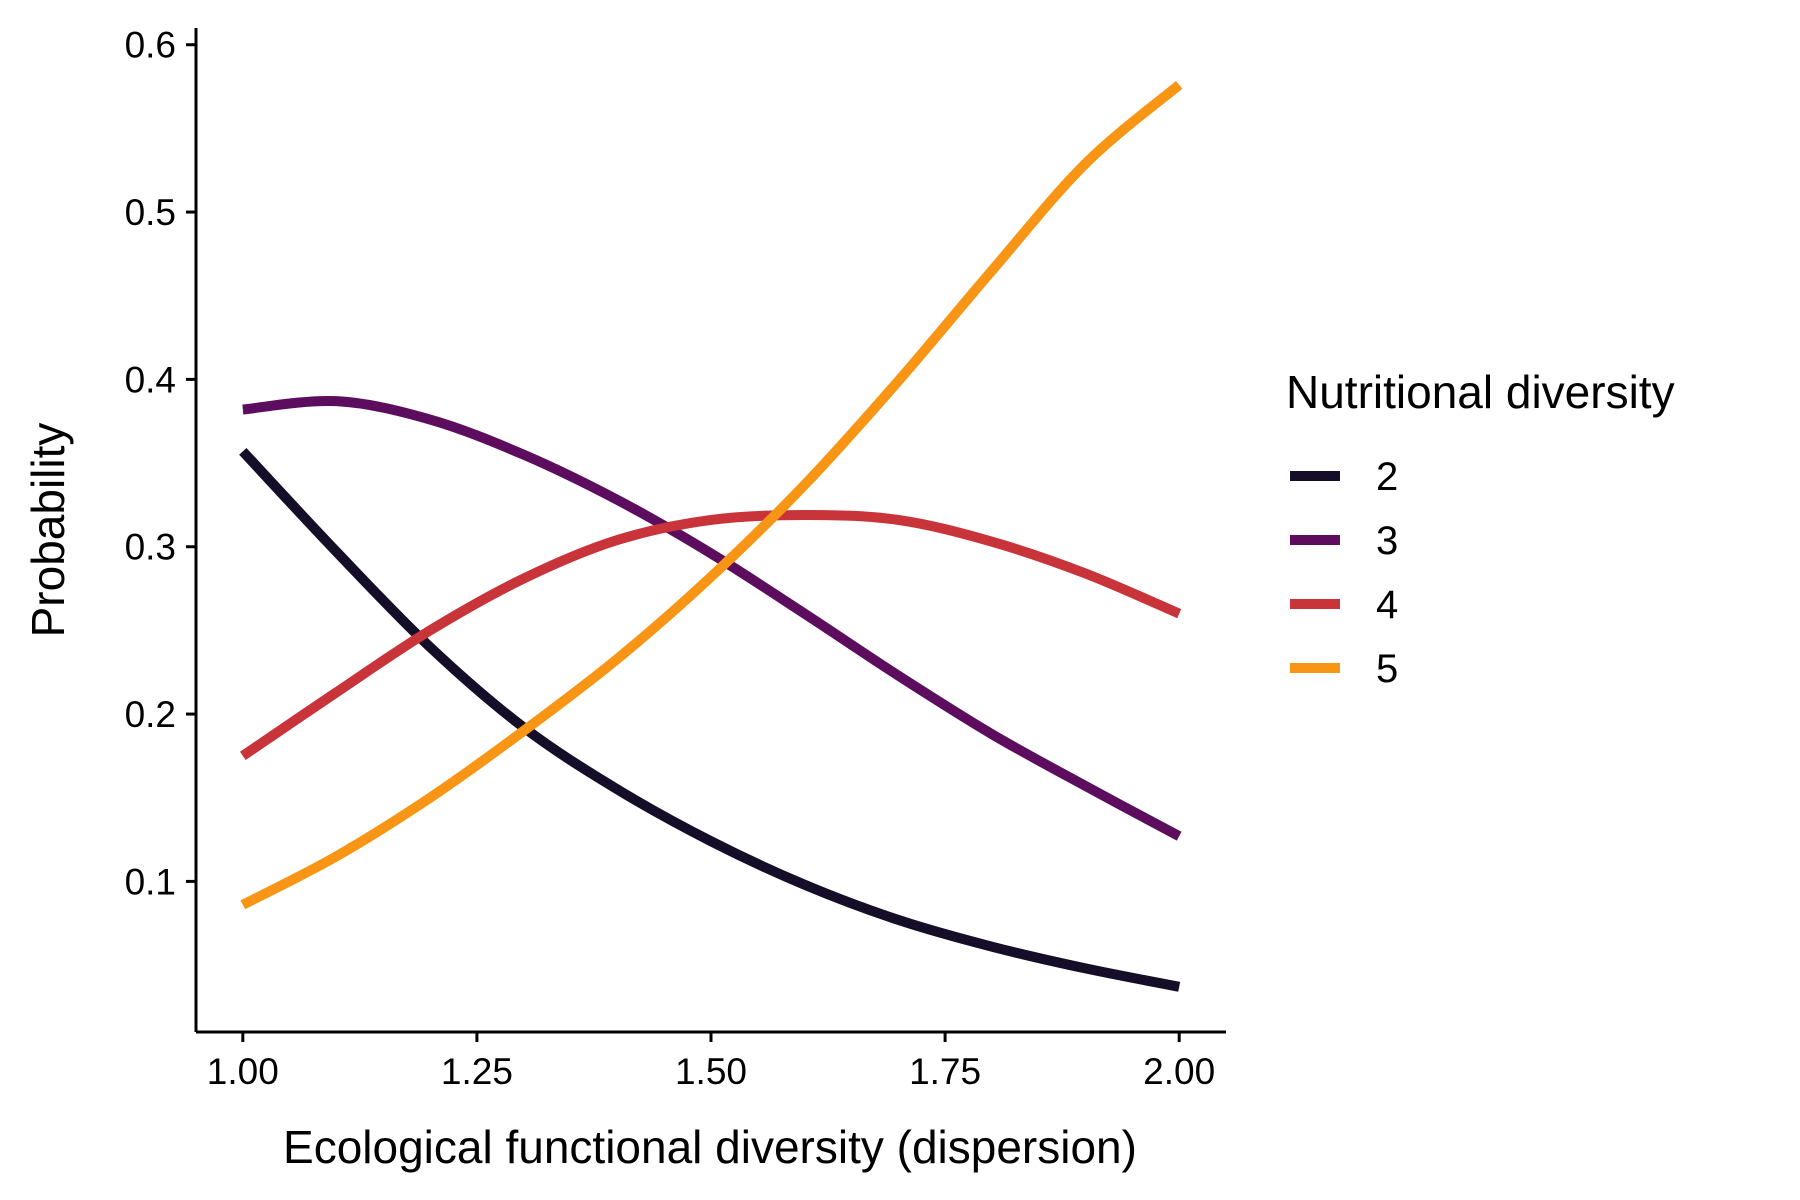 The height and width of the screenshot is (1200, 1800). Describe the element at coordinates (1344, 573) in the screenshot. I see `legend-items: 2 3 4 5` at that location.